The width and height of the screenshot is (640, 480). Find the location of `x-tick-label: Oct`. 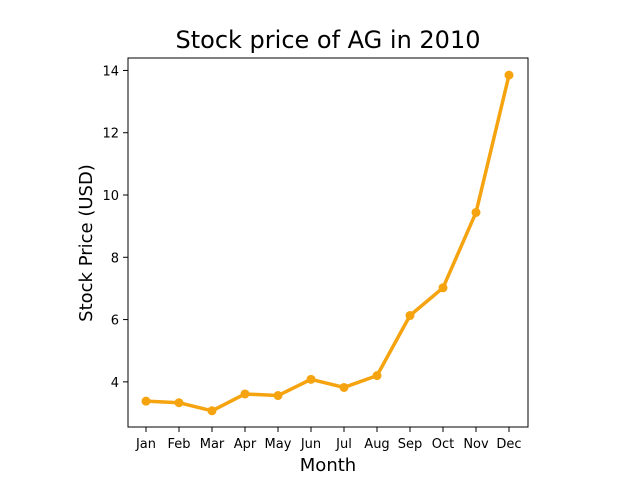

x-tick-label: Oct is located at coordinates (443, 444).